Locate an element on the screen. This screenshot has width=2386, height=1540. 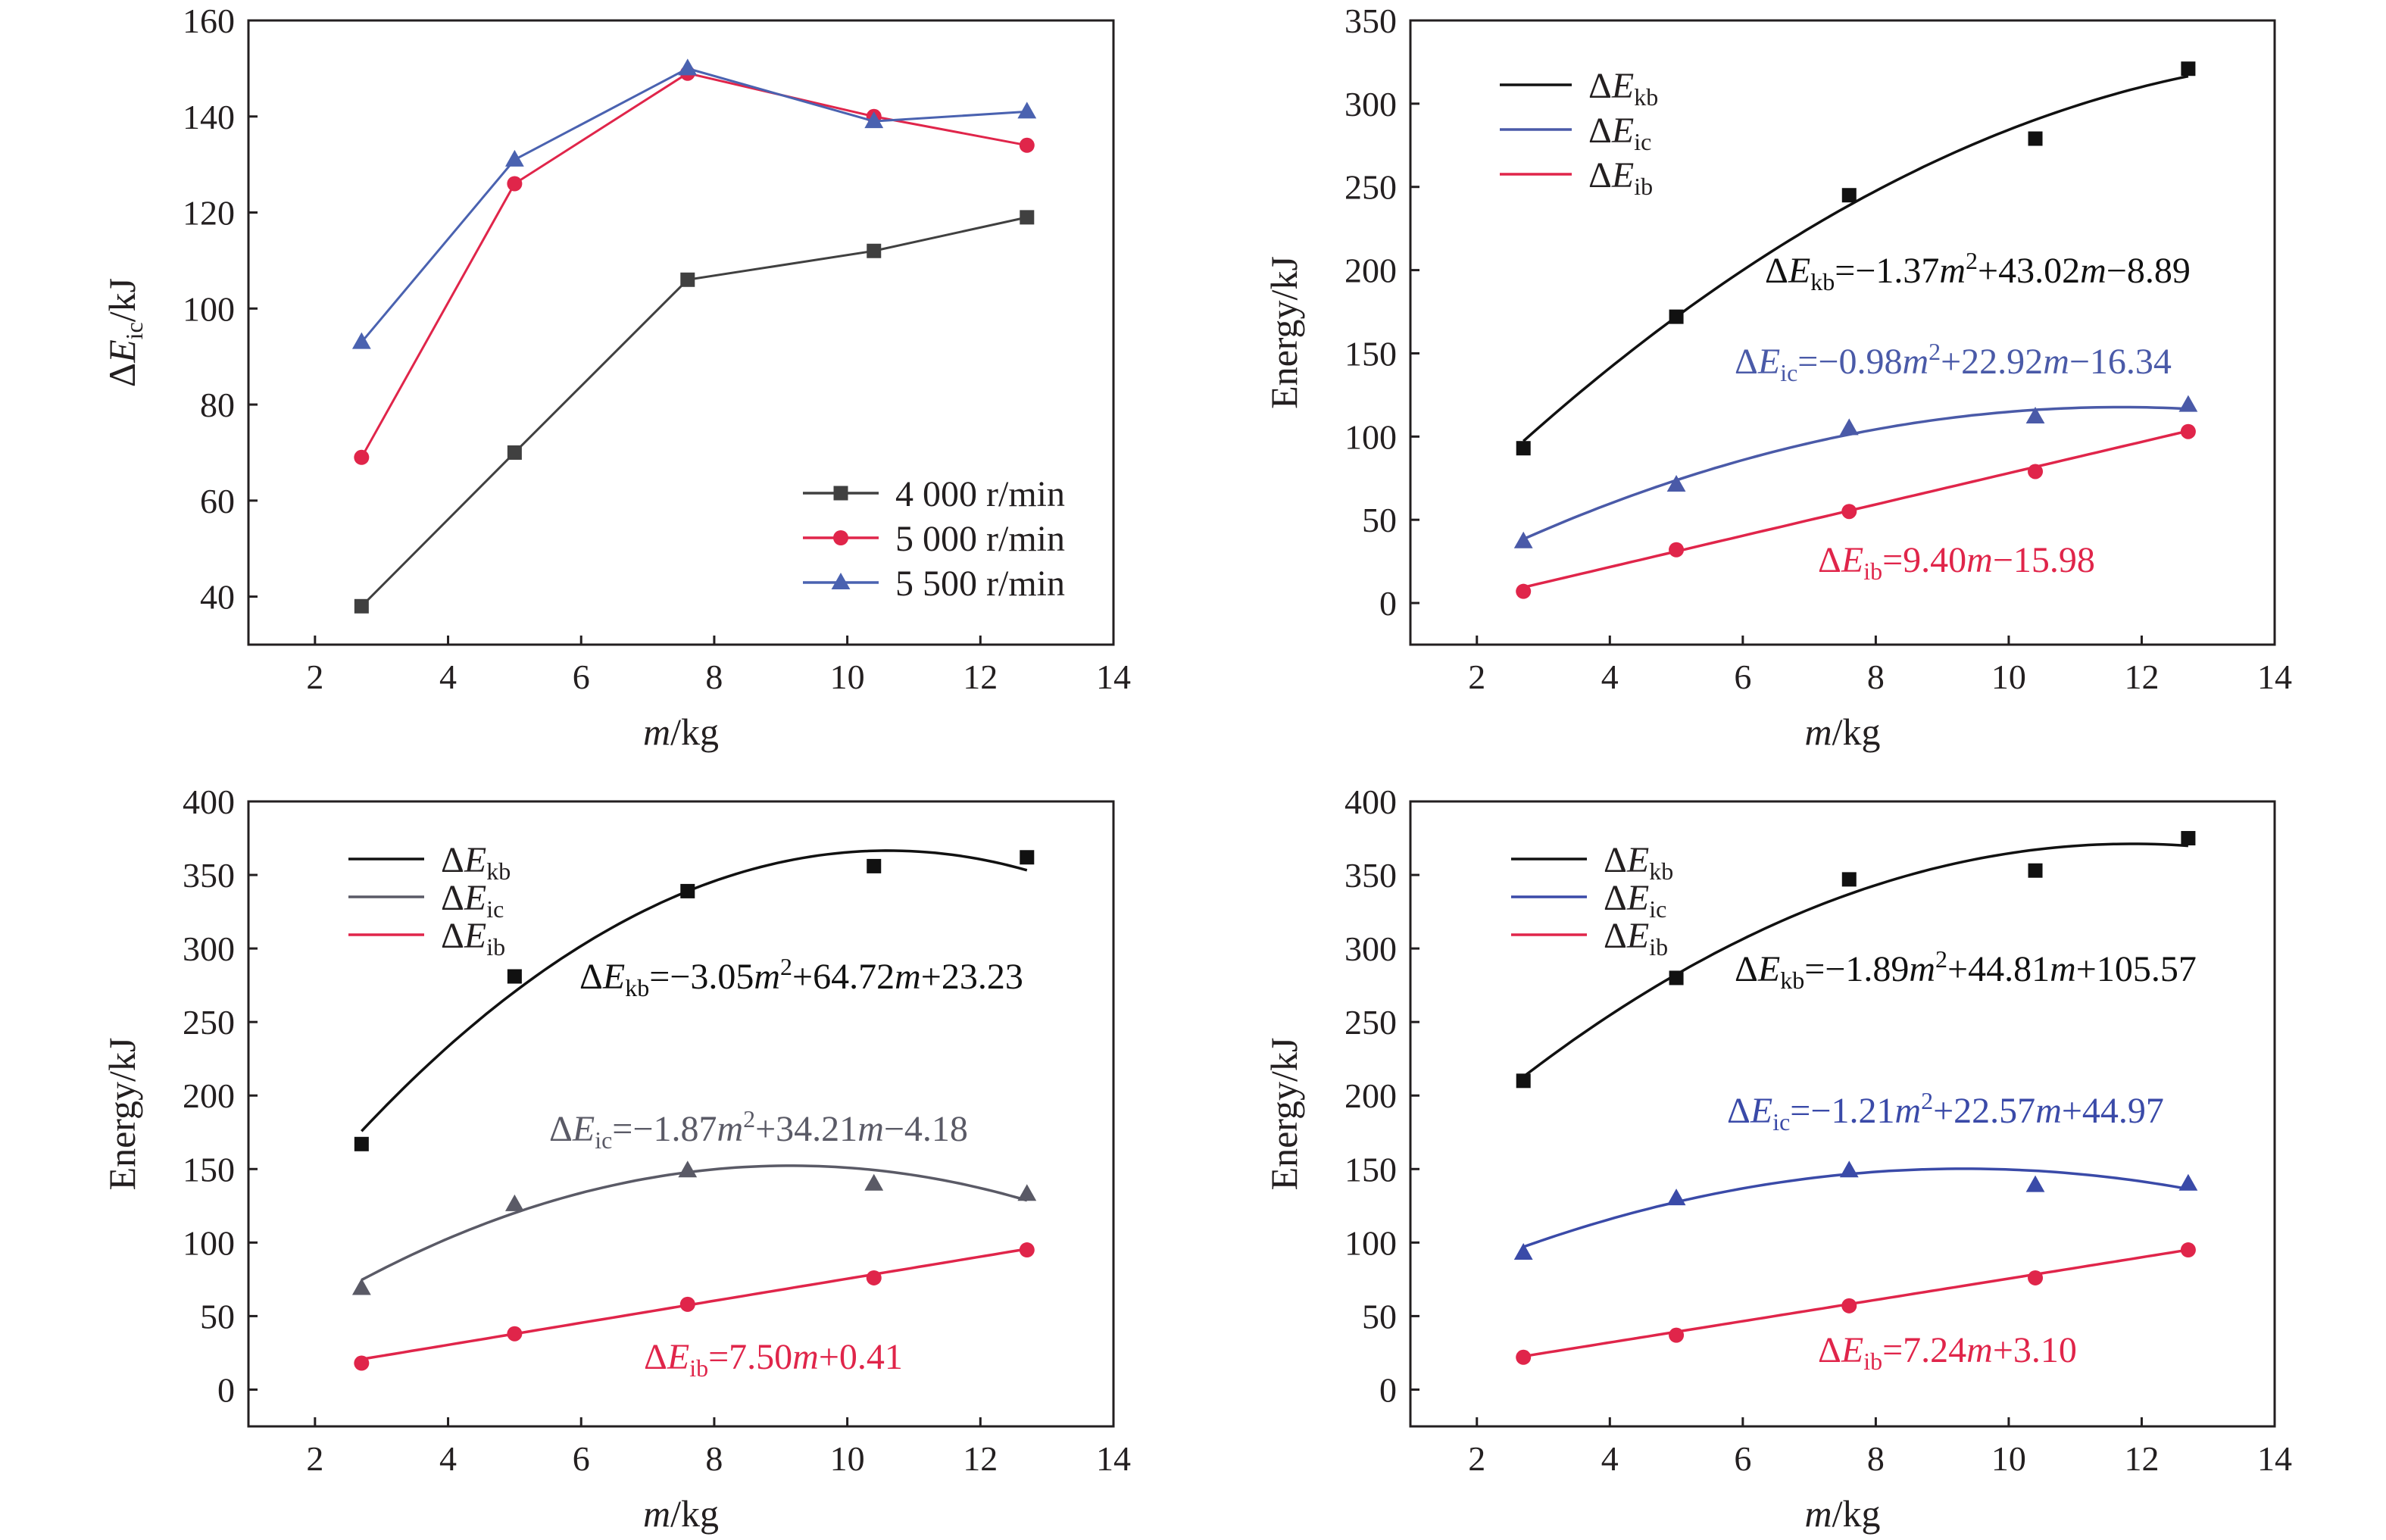
y-tick-label: 300 is located at coordinates (1370, 948).